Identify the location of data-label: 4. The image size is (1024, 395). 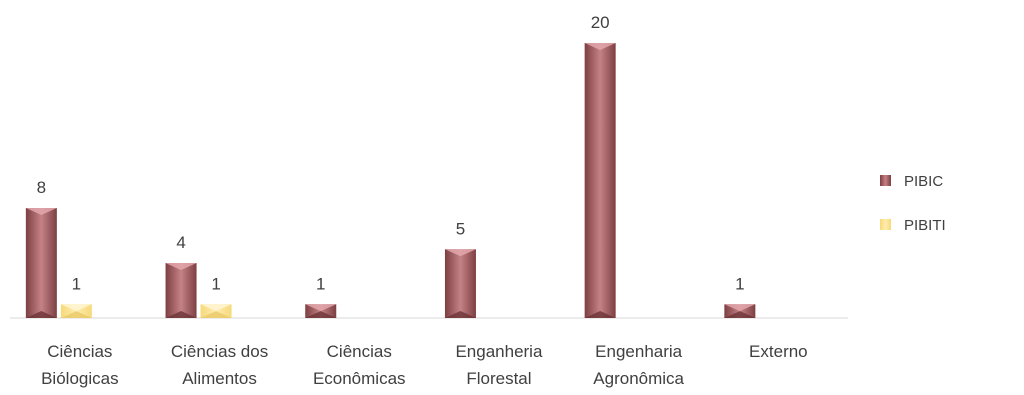
(180, 242).